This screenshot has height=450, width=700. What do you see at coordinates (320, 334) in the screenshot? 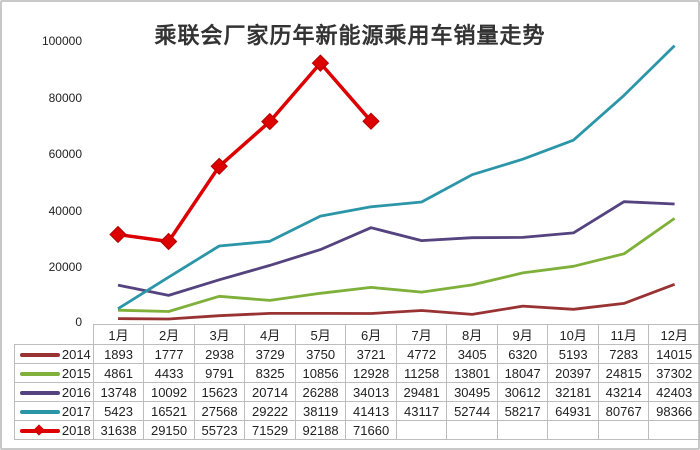
I see `month-header: 5月` at bounding box center [320, 334].